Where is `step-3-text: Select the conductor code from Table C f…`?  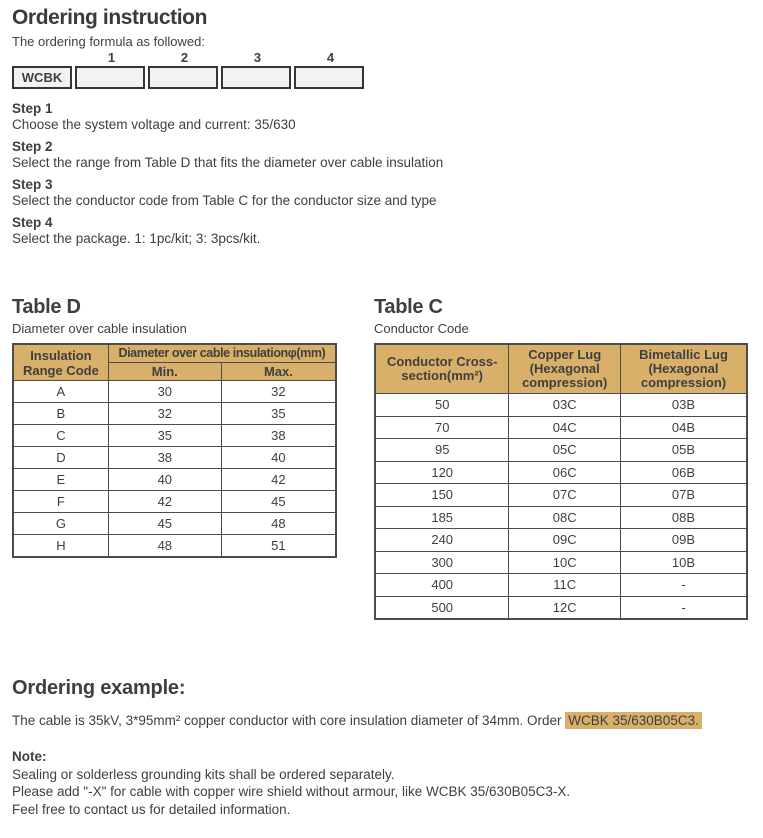 step-3-text: Select the conductor code from Table C f… is located at coordinates (224, 200).